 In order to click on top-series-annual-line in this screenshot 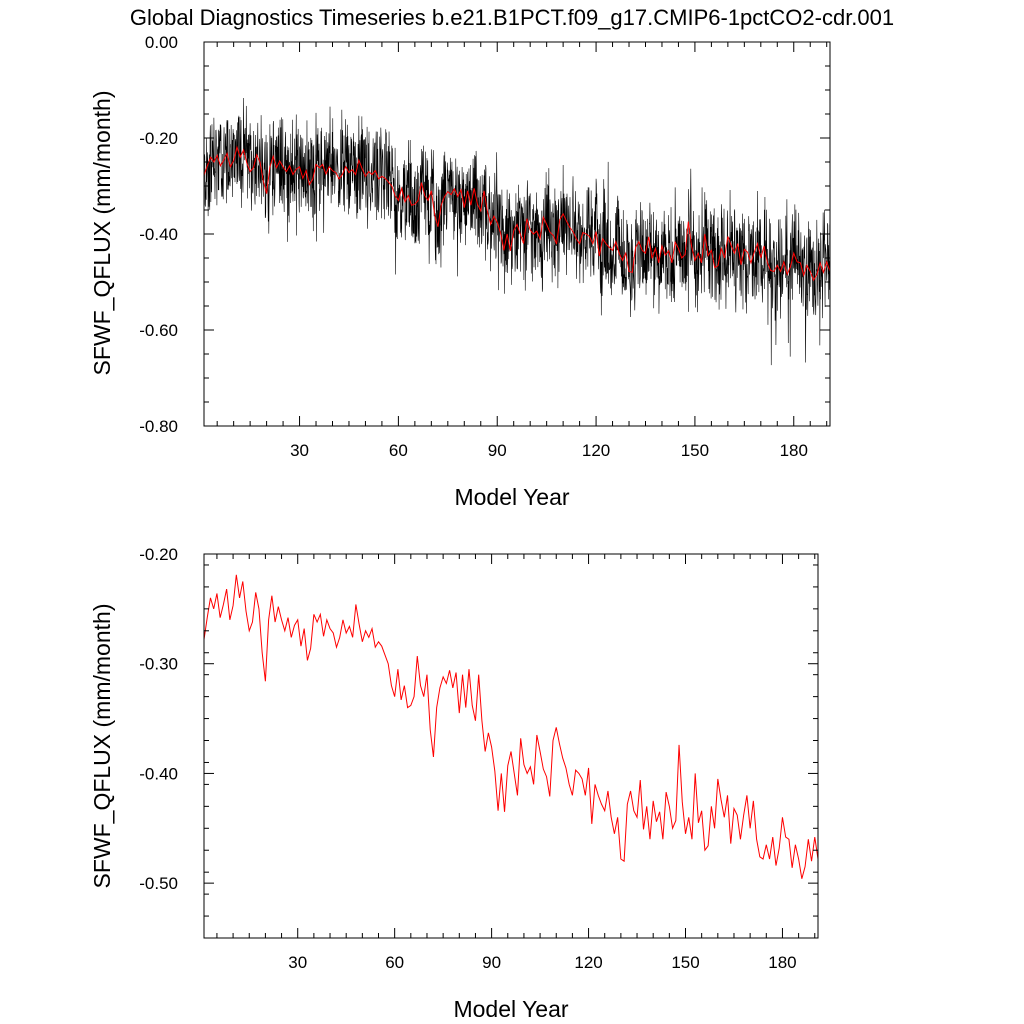, I will do `click(517, 213)`.